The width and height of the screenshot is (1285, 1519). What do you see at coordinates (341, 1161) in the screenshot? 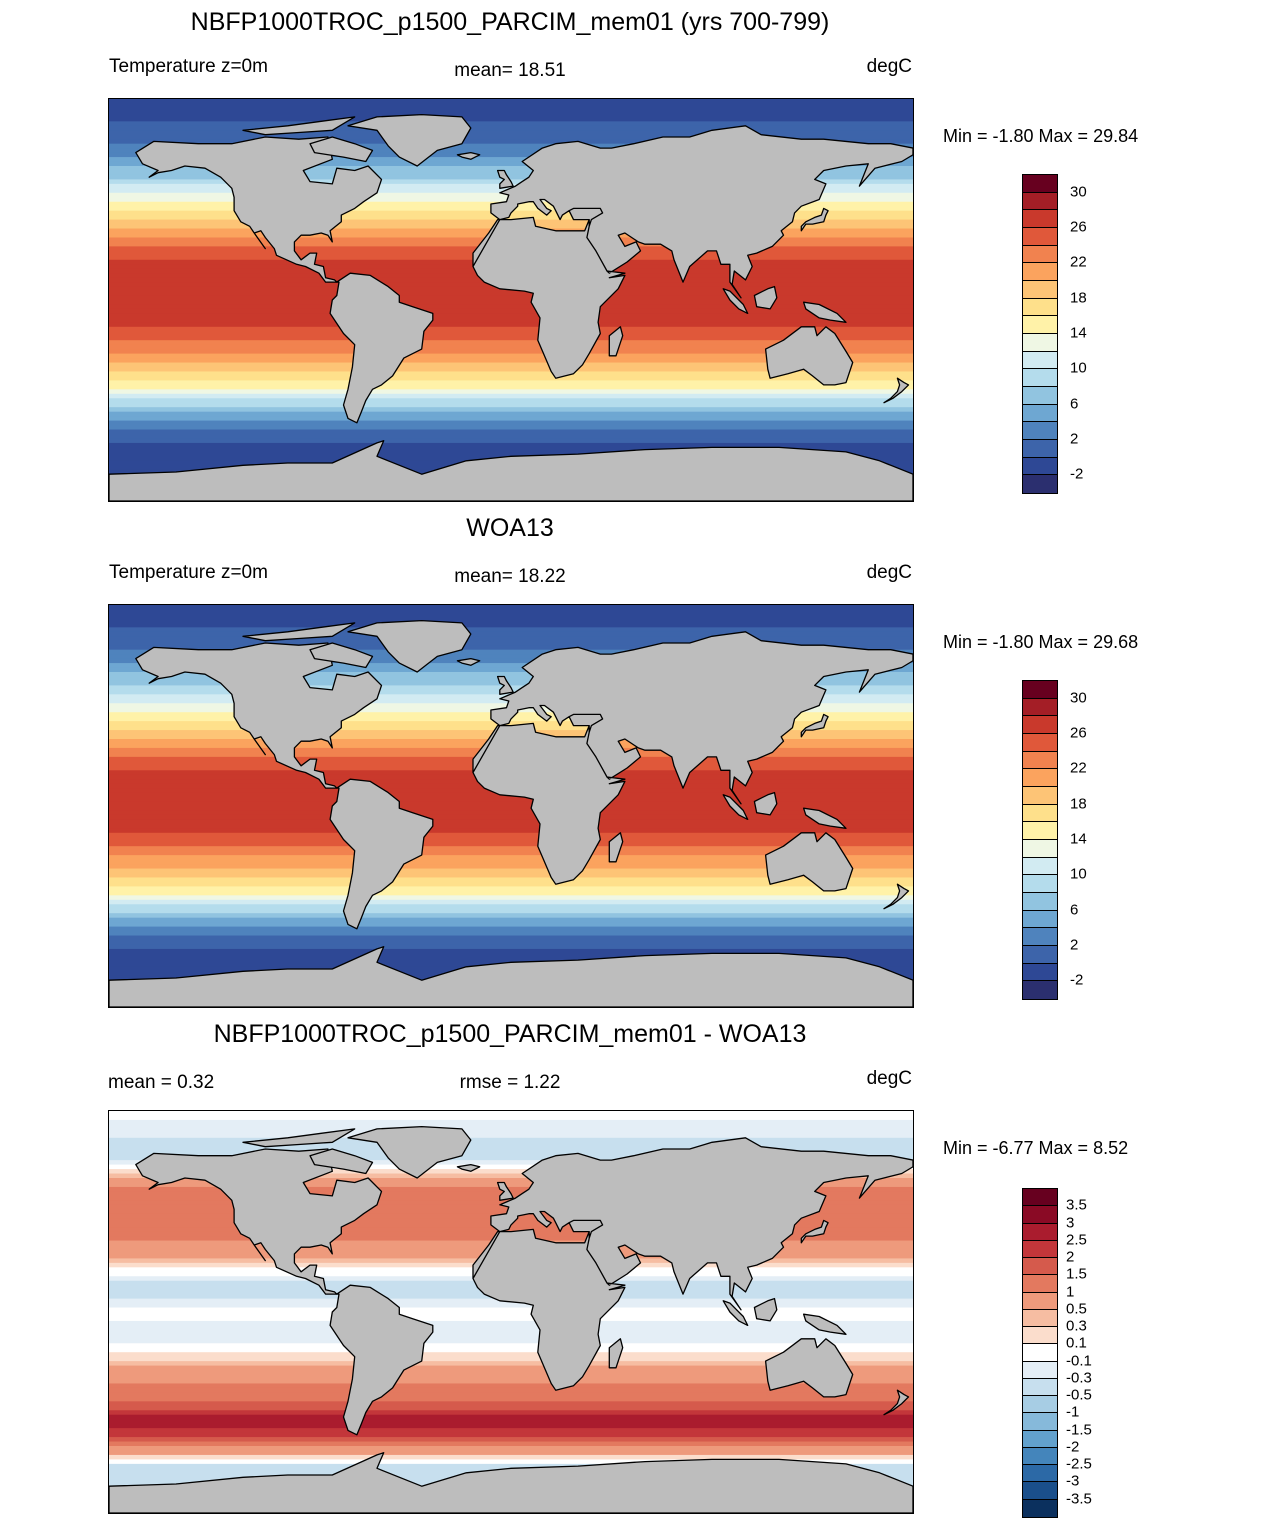
I see `landmass-baffin` at bounding box center [341, 1161].